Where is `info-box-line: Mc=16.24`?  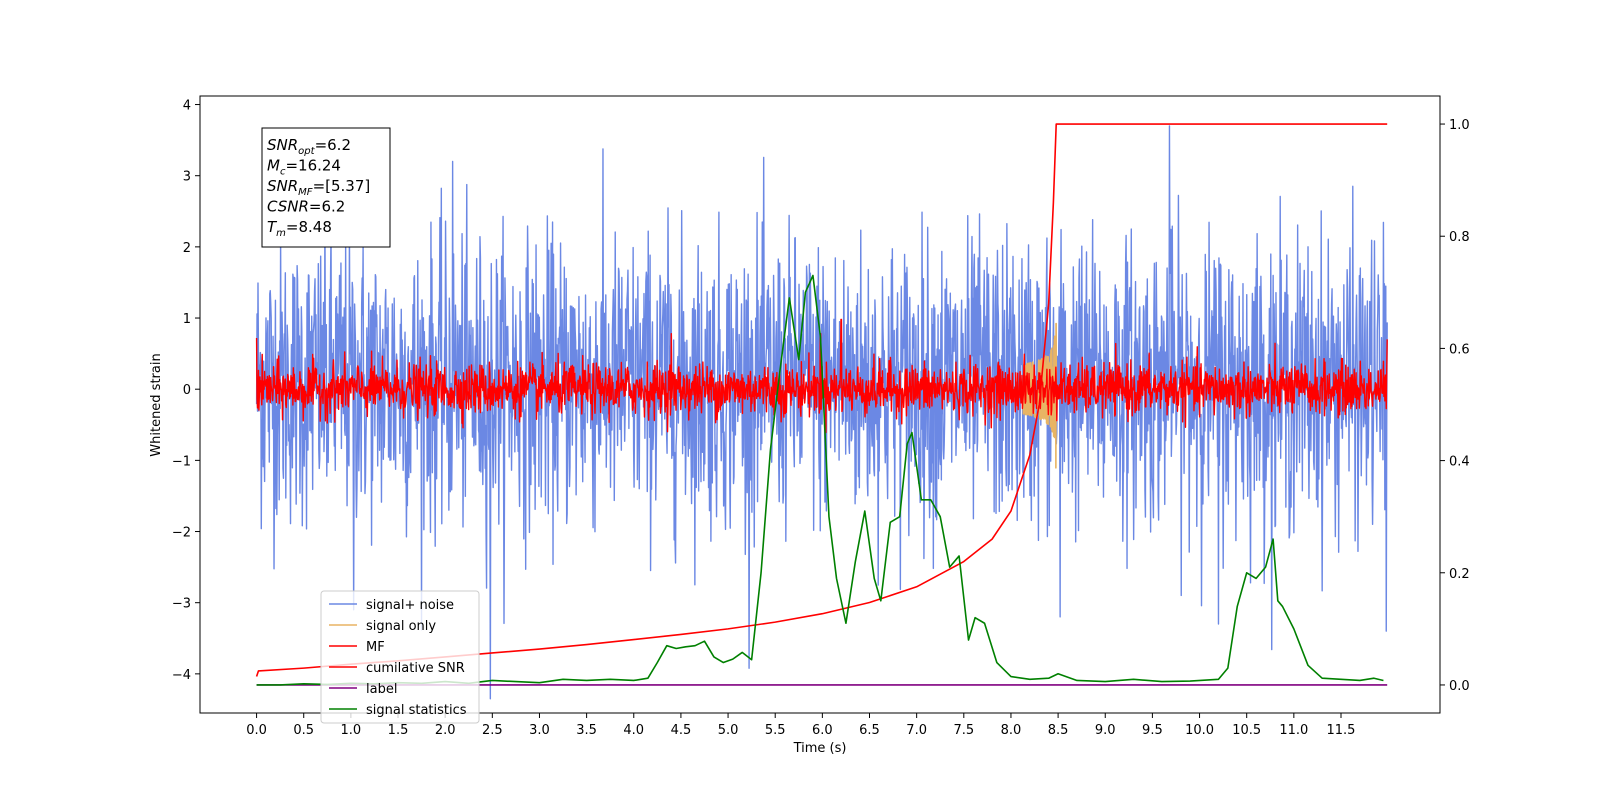
info-box-line: Mc=16.24 is located at coordinates (304, 167).